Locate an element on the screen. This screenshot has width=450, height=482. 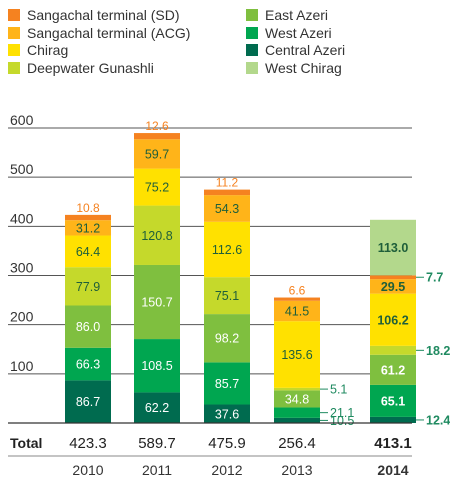
data-label: 61.2 is located at coordinates (393, 370).